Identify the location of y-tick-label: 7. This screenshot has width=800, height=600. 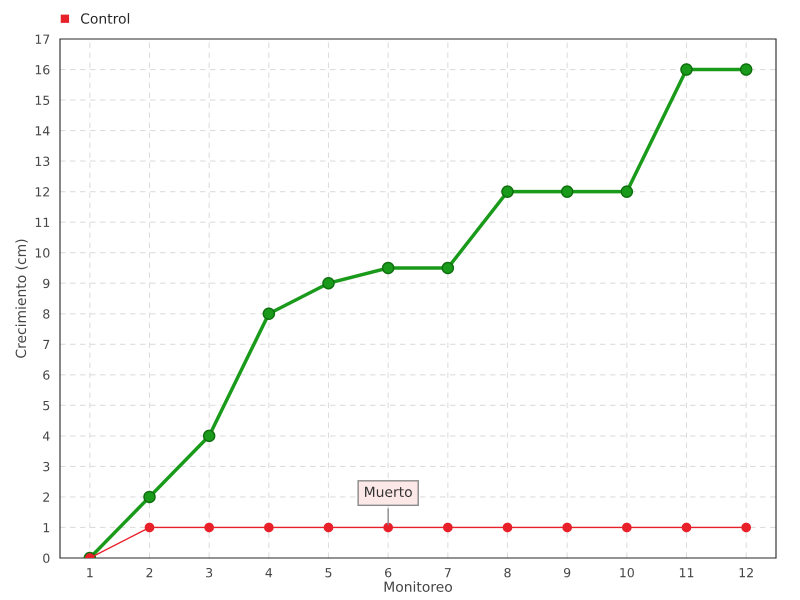
(46, 345).